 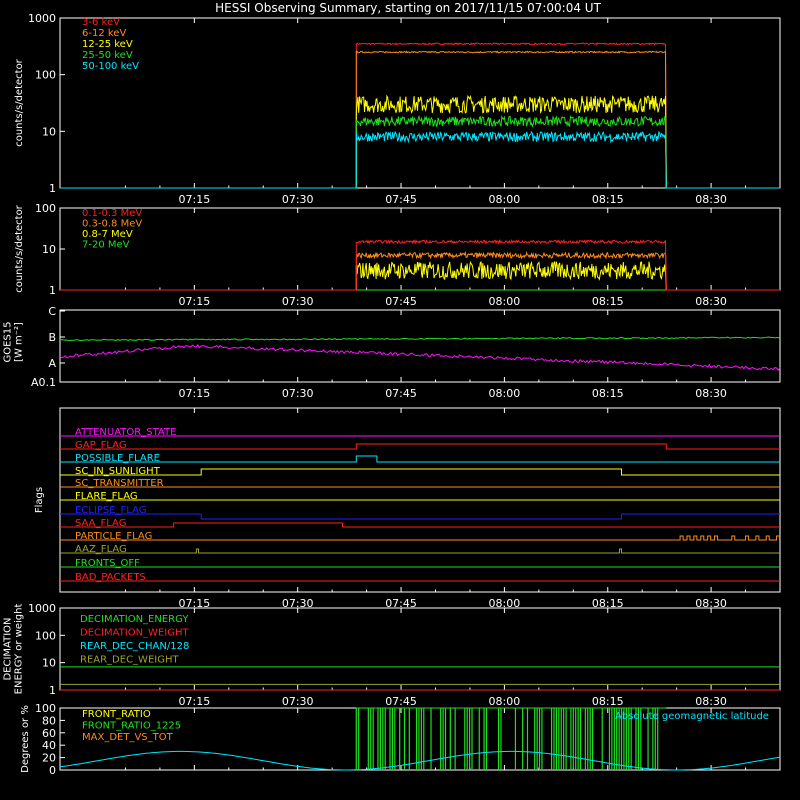 I want to click on decimation-xtick-label: 08:00, so click(x=505, y=701).